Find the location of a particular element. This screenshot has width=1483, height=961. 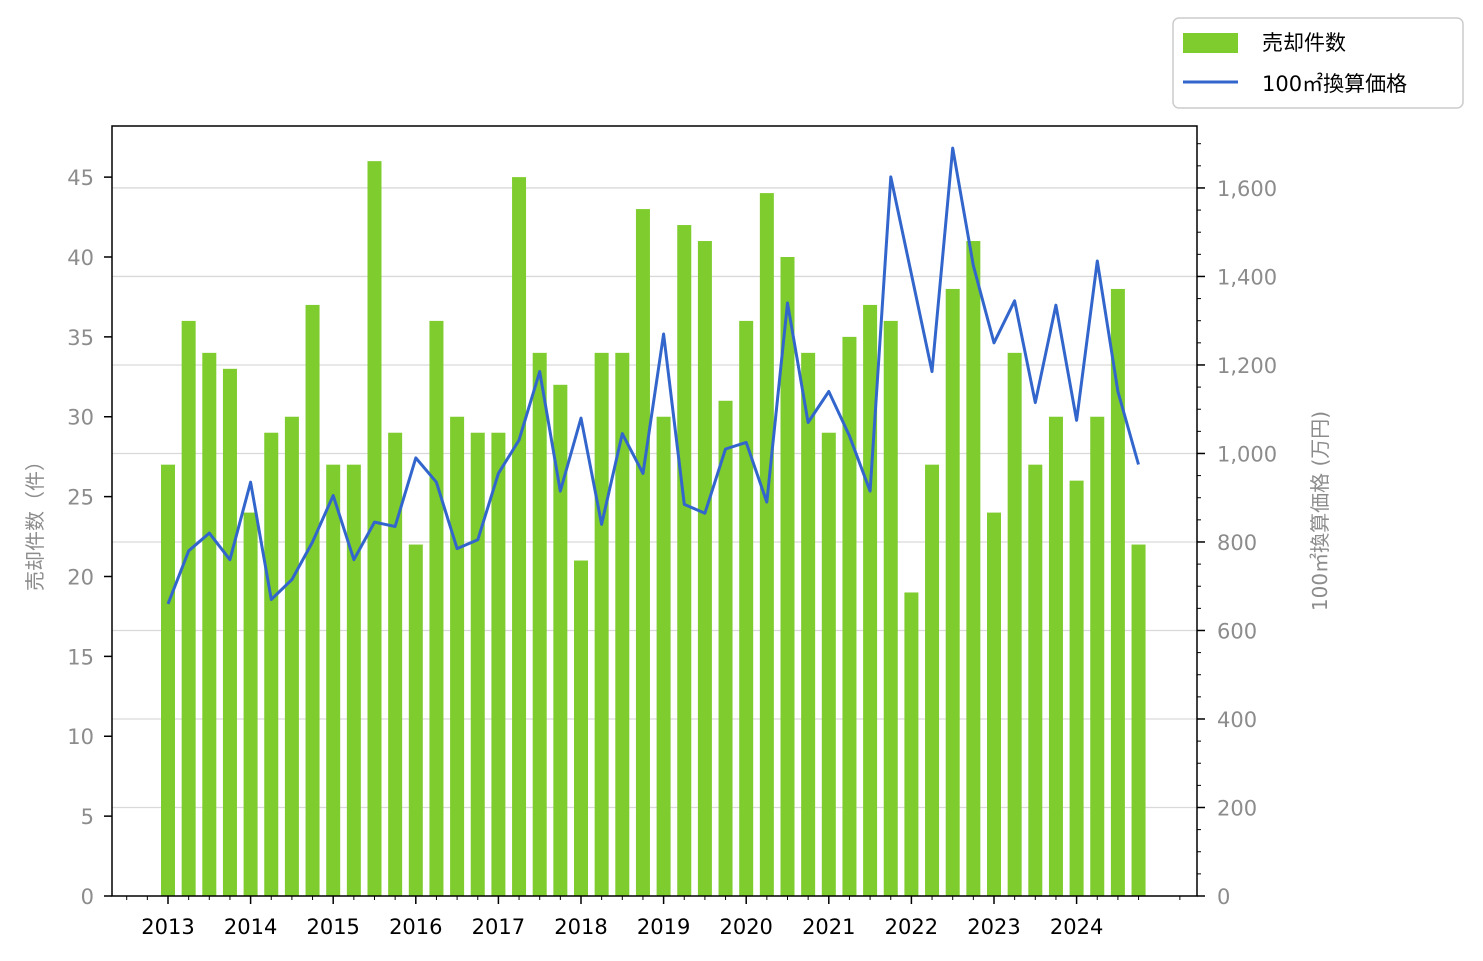

x-tick-label: 2024 is located at coordinates (1076, 927).